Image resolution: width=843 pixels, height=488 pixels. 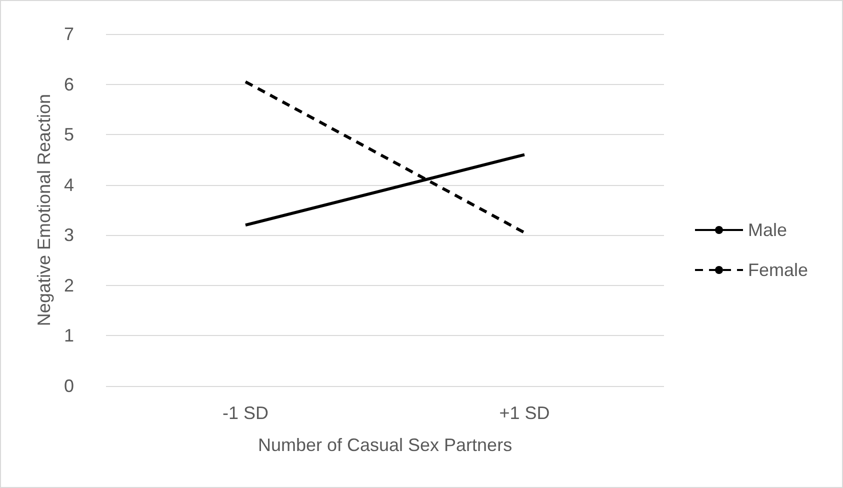 I want to click on y-tick-label: 4, so click(x=69, y=184).